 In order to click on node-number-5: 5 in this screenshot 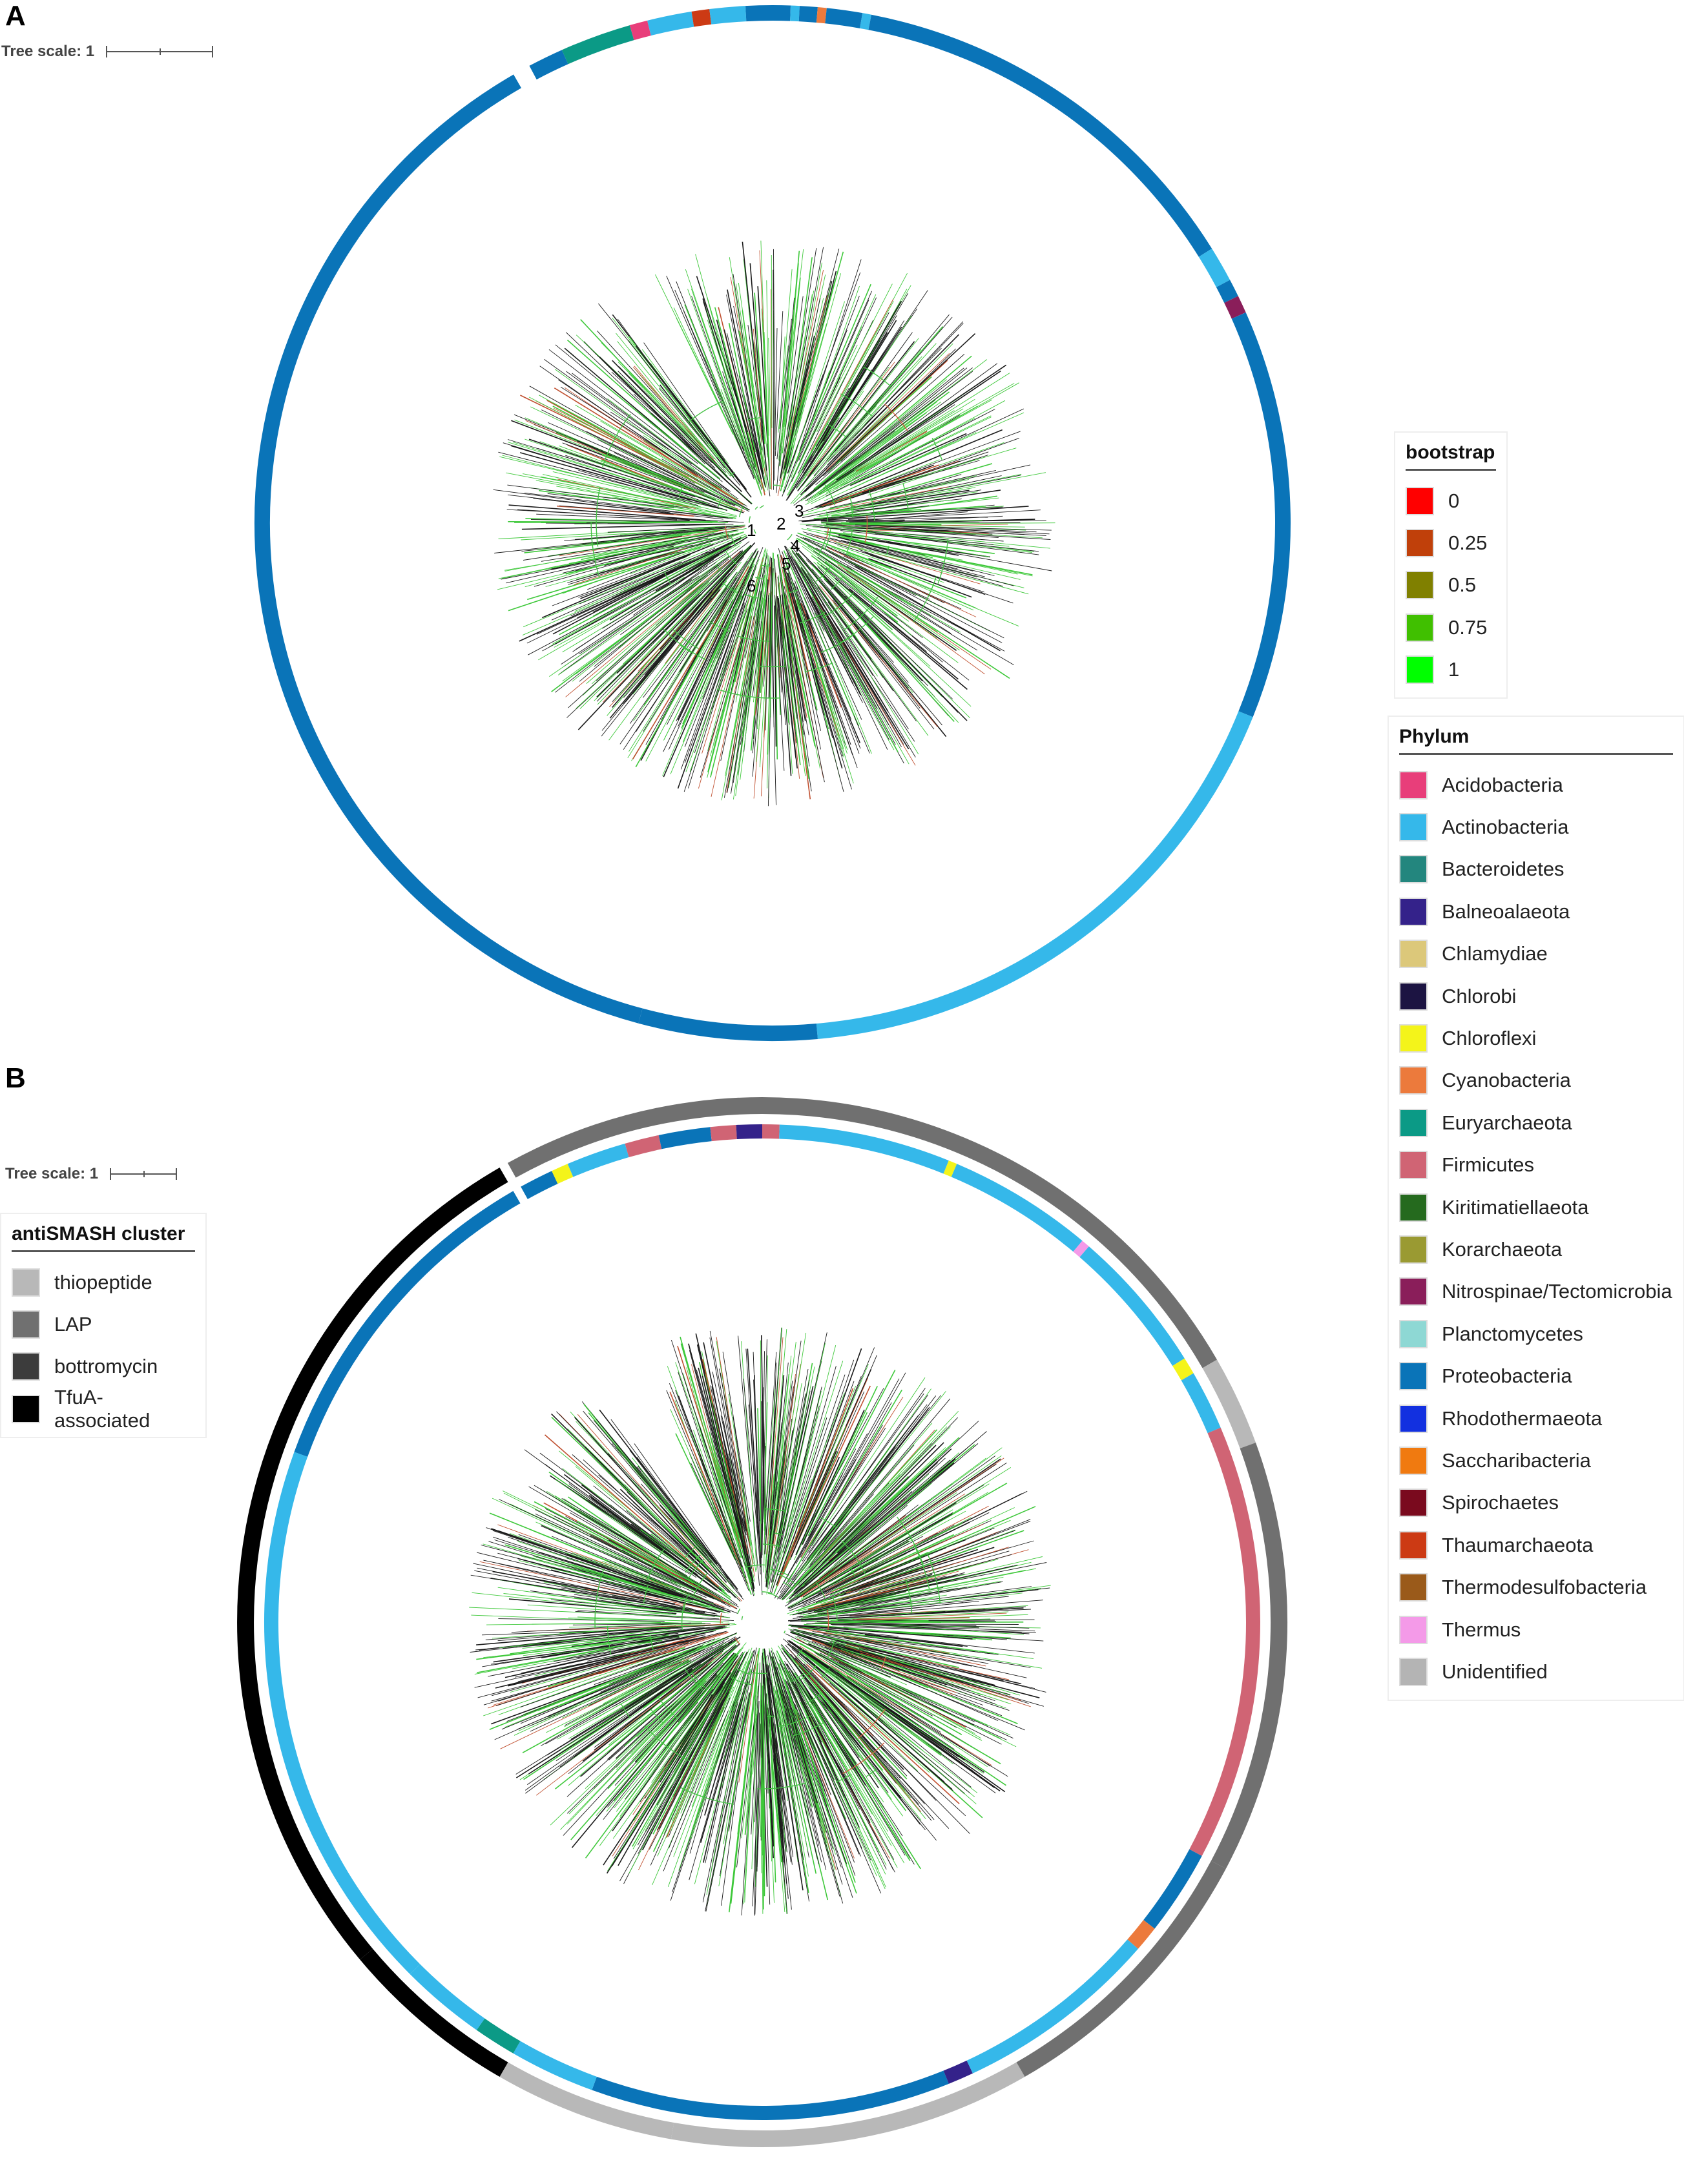, I will do `click(786, 563)`.